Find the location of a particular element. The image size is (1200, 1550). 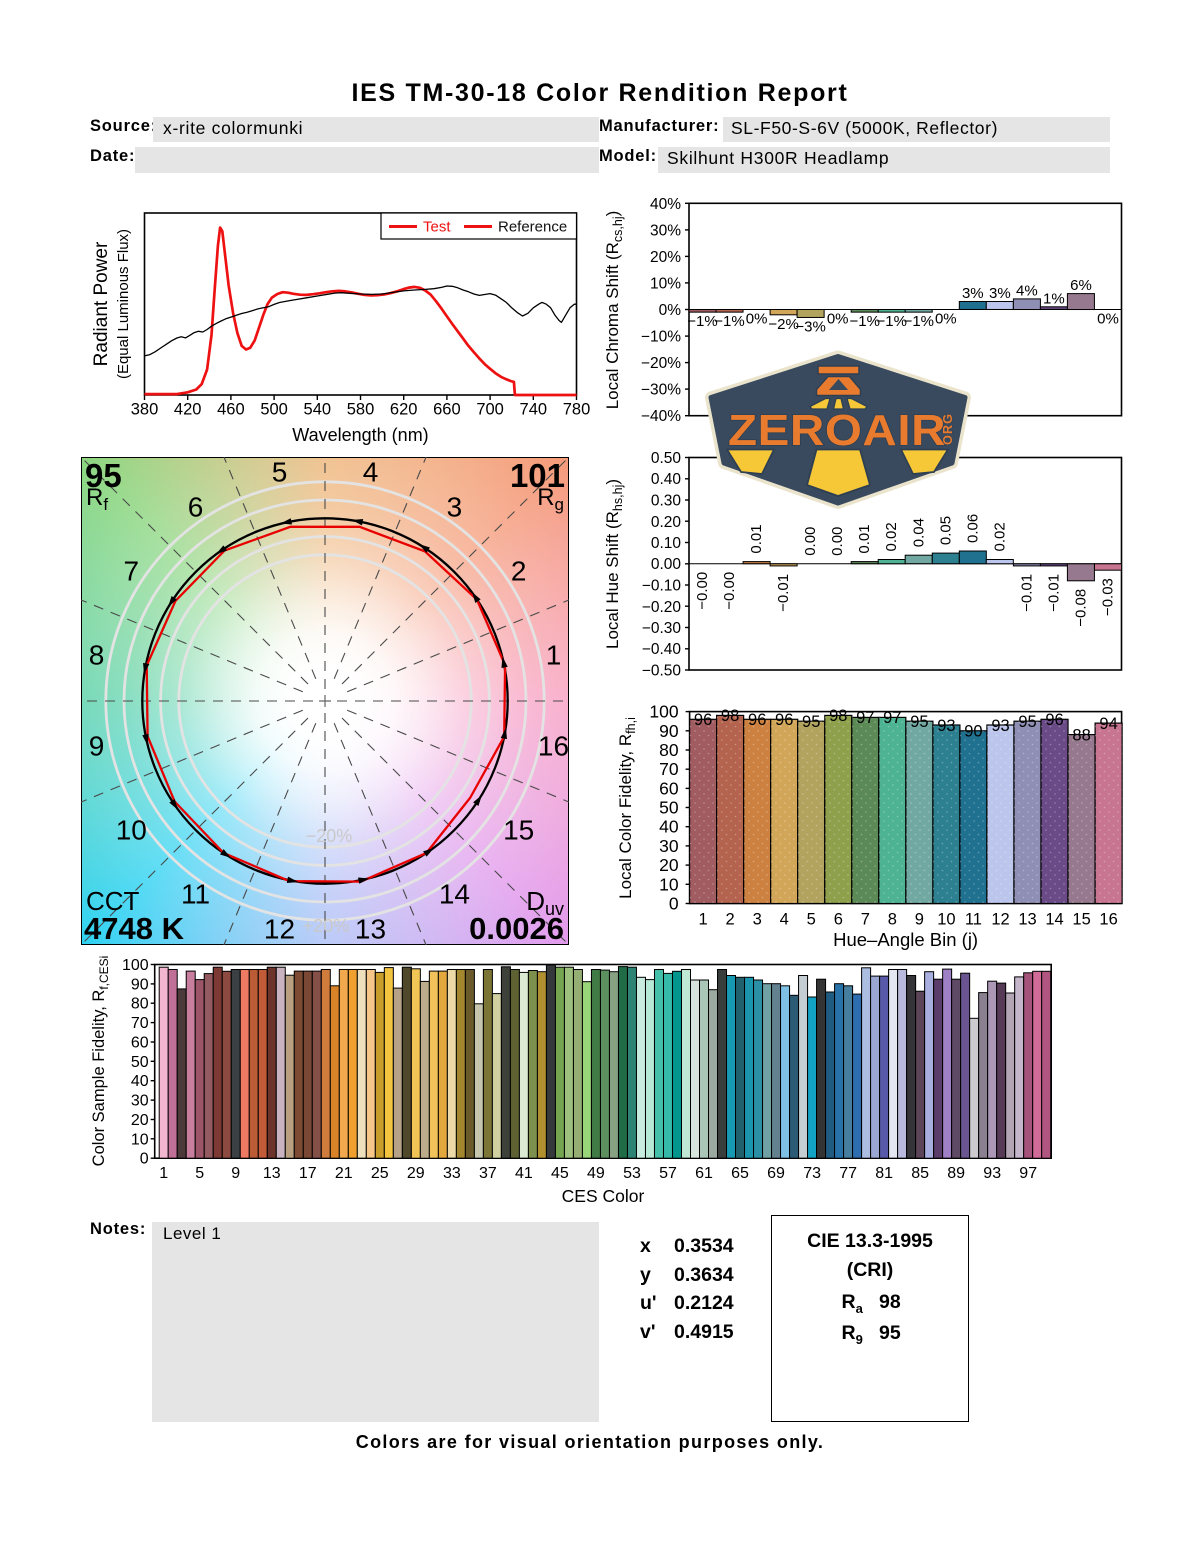

svg-text: Reference is located at coordinates (532, 227).